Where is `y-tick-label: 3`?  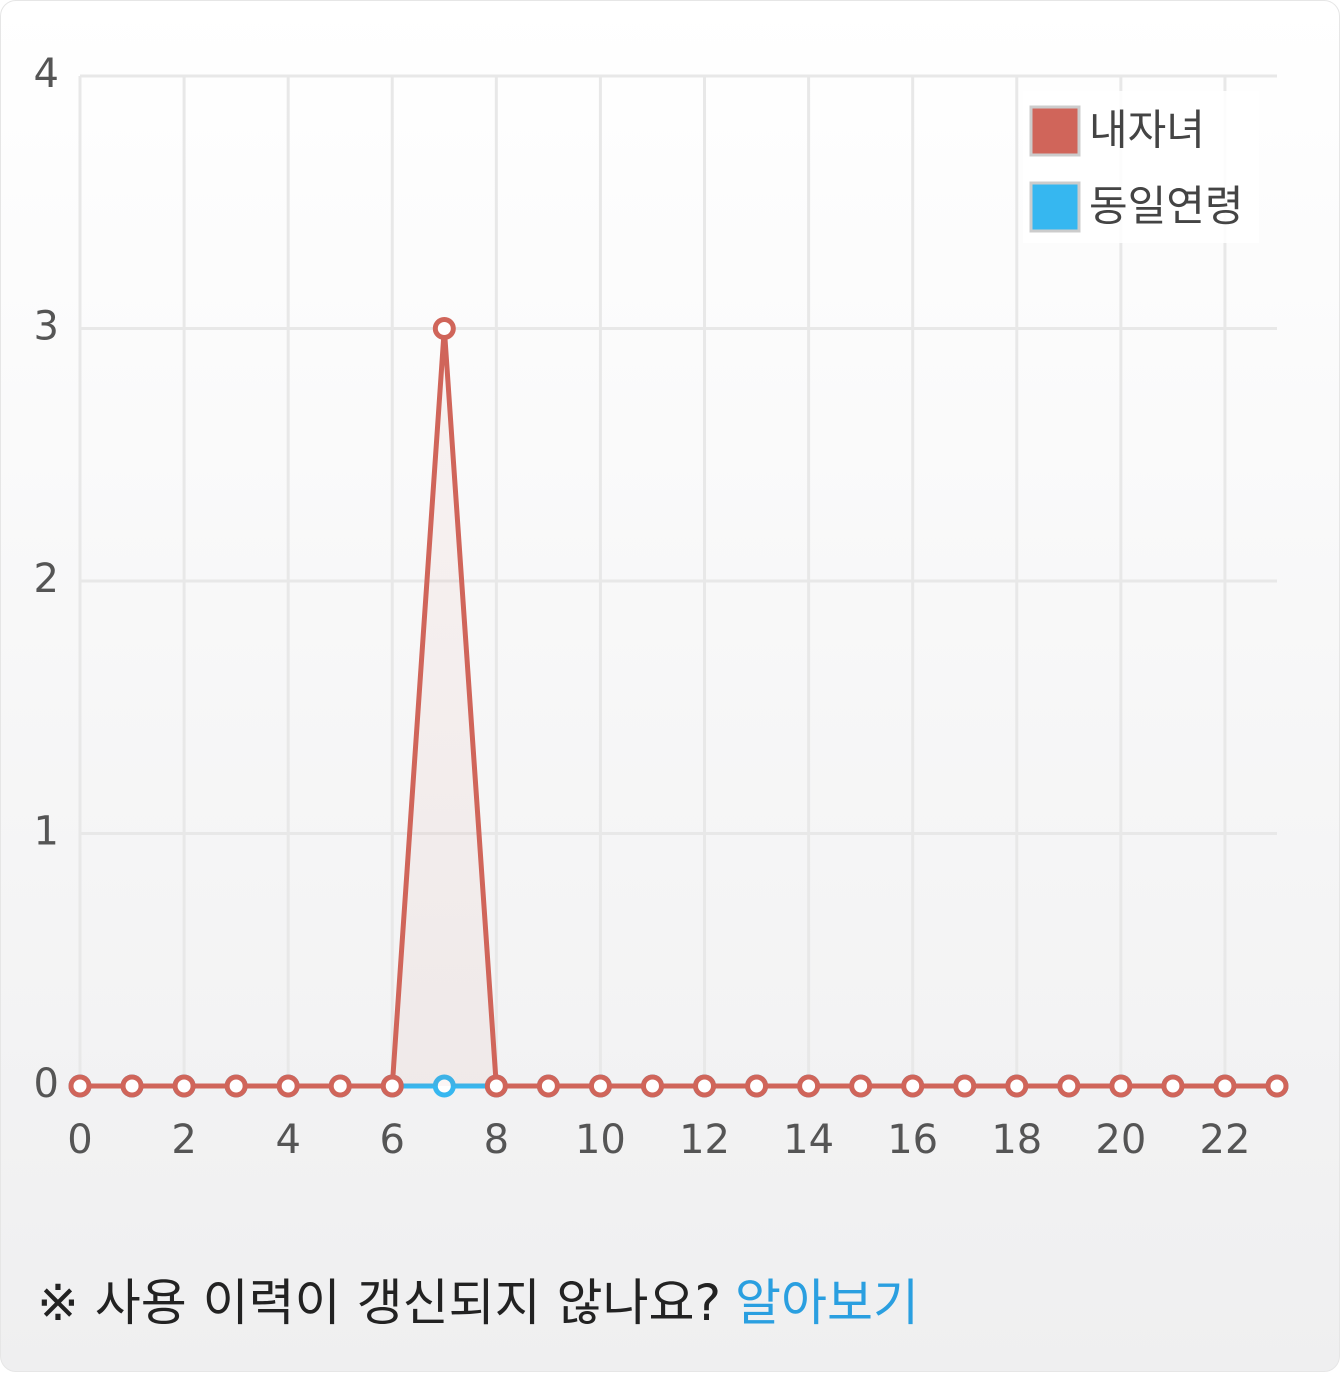
y-tick-label: 3 is located at coordinates (46, 327).